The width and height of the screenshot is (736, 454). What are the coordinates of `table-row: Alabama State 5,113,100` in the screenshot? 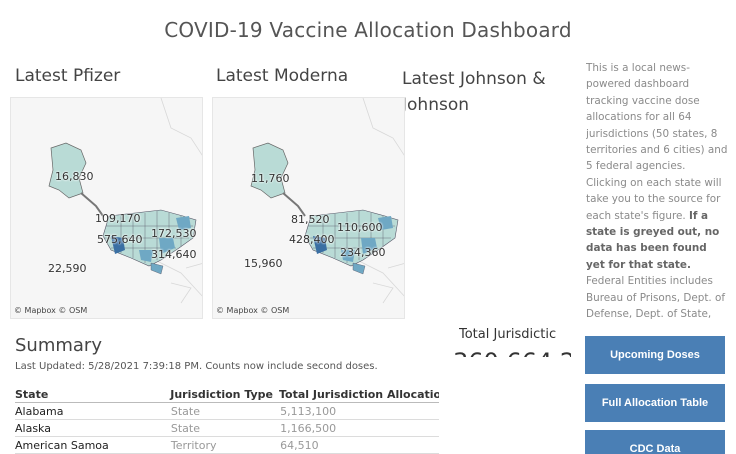 It's located at (227, 411).